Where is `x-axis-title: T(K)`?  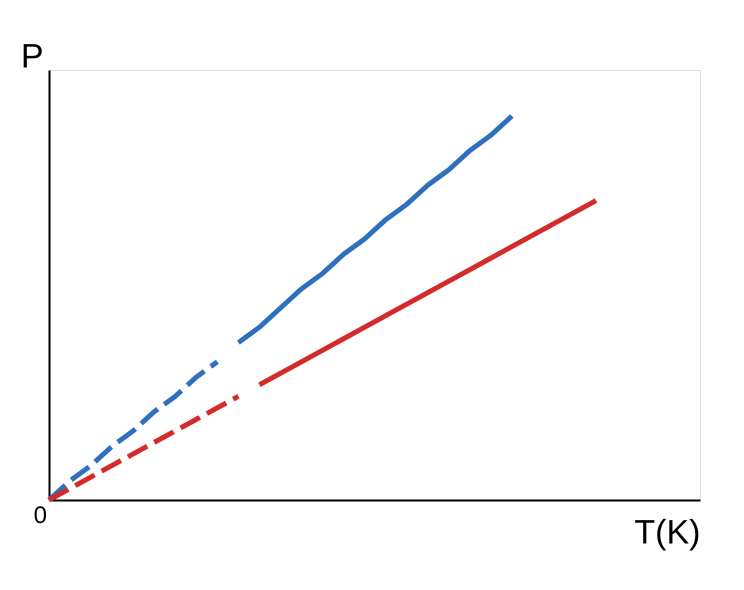 x-axis-title: T(K) is located at coordinates (667, 533).